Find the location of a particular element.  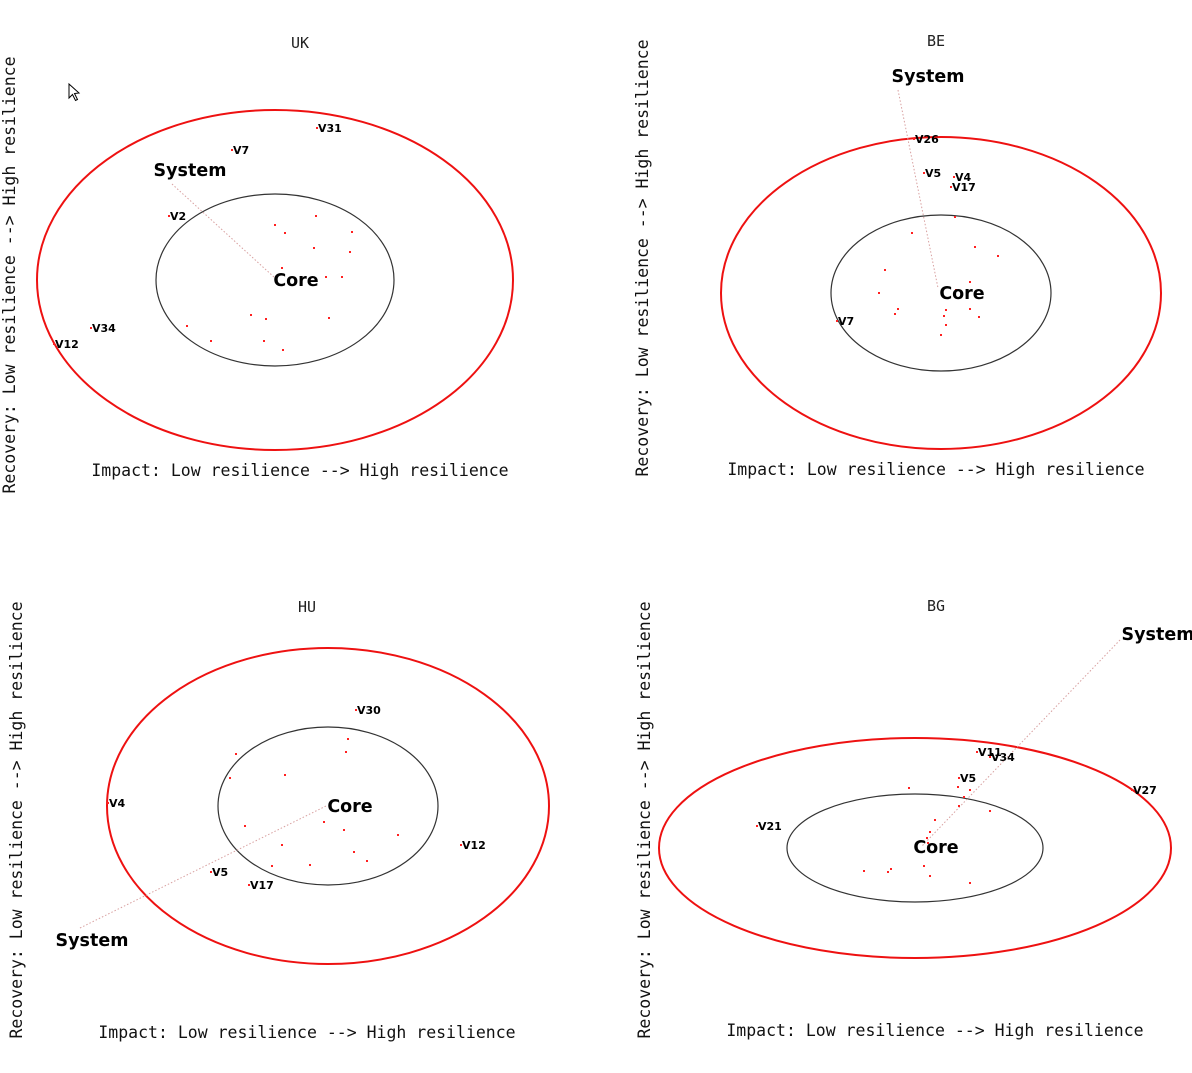

variable-label: V4 is located at coordinates (117, 803).